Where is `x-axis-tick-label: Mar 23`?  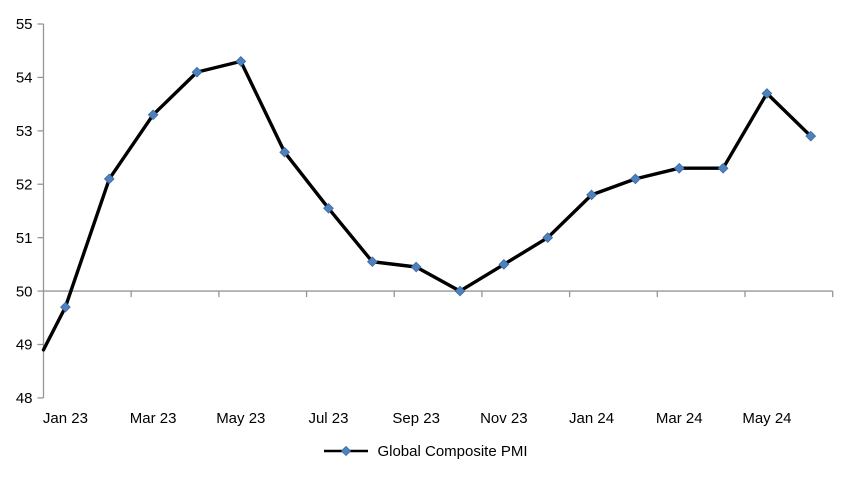
x-axis-tick-label: Mar 23 is located at coordinates (153, 418).